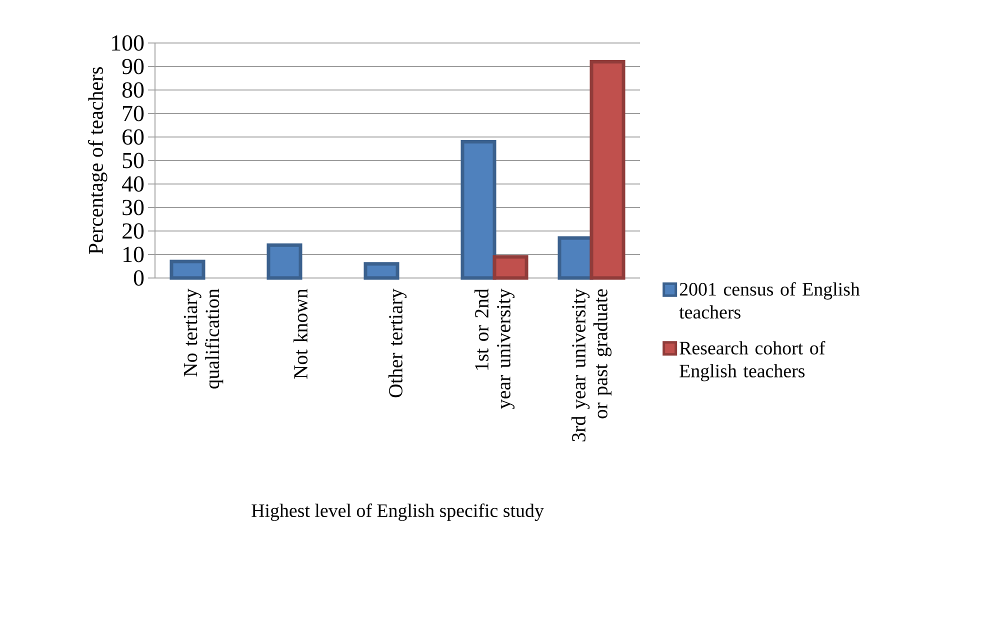  Describe the element at coordinates (398, 512) in the screenshot. I see `x-axis-title: Highest level of English specific study` at that location.